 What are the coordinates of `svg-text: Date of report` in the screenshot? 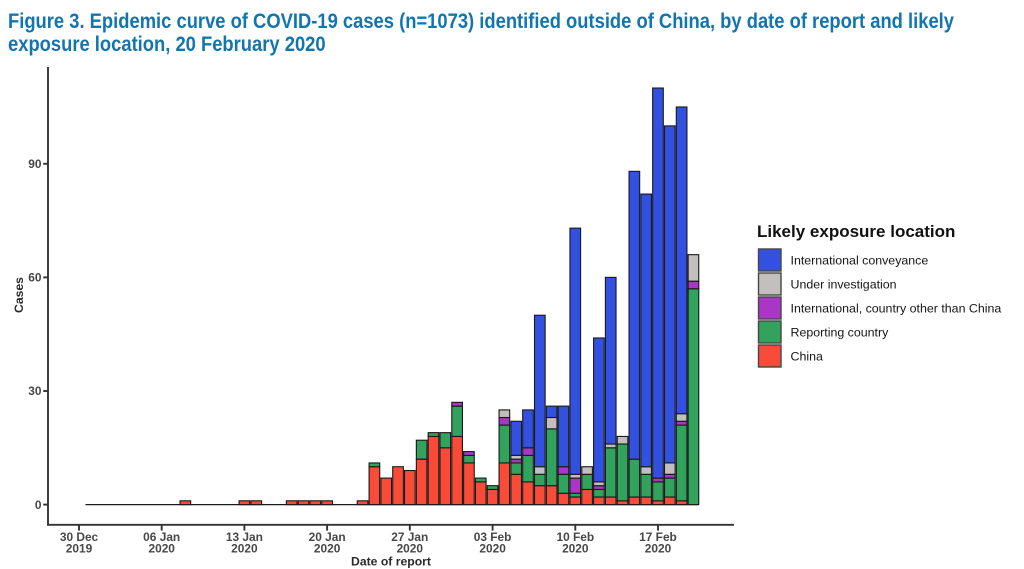 It's located at (391, 562).